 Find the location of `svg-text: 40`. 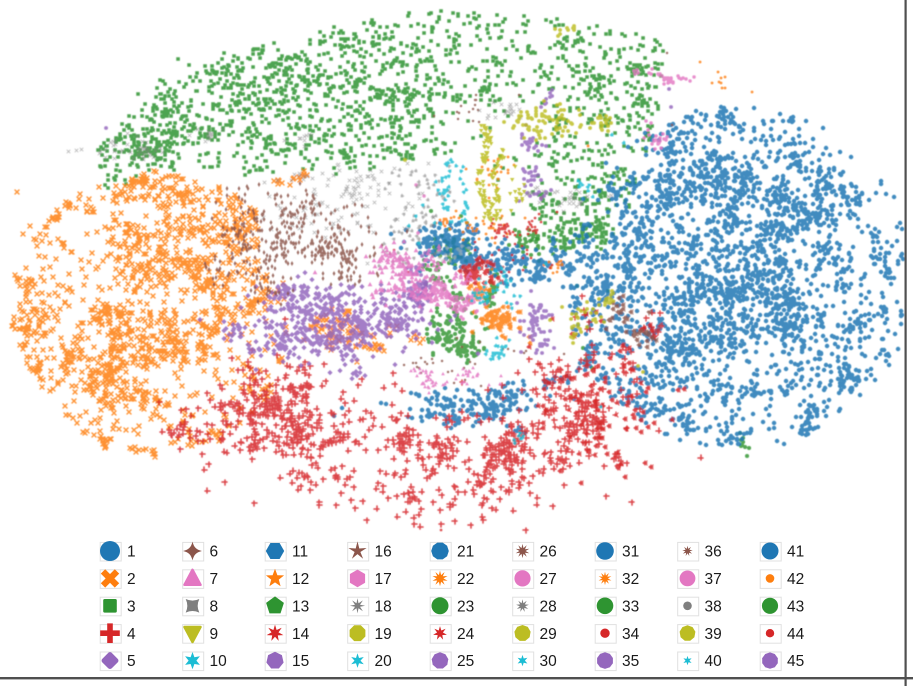

svg-text: 40 is located at coordinates (714, 661).